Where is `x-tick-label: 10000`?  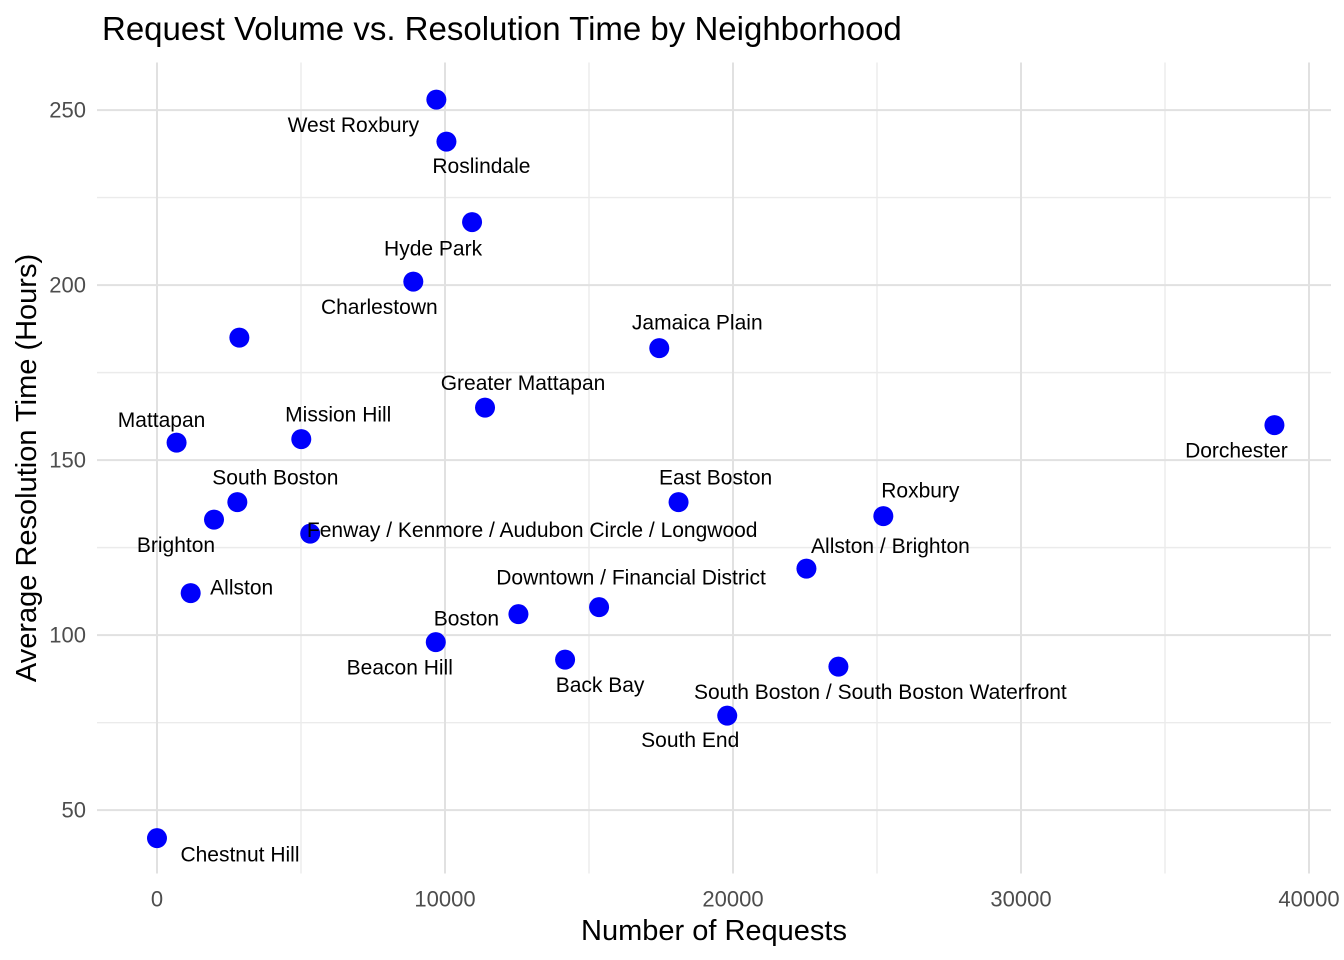
x-tick-label: 10000 is located at coordinates (444, 899).